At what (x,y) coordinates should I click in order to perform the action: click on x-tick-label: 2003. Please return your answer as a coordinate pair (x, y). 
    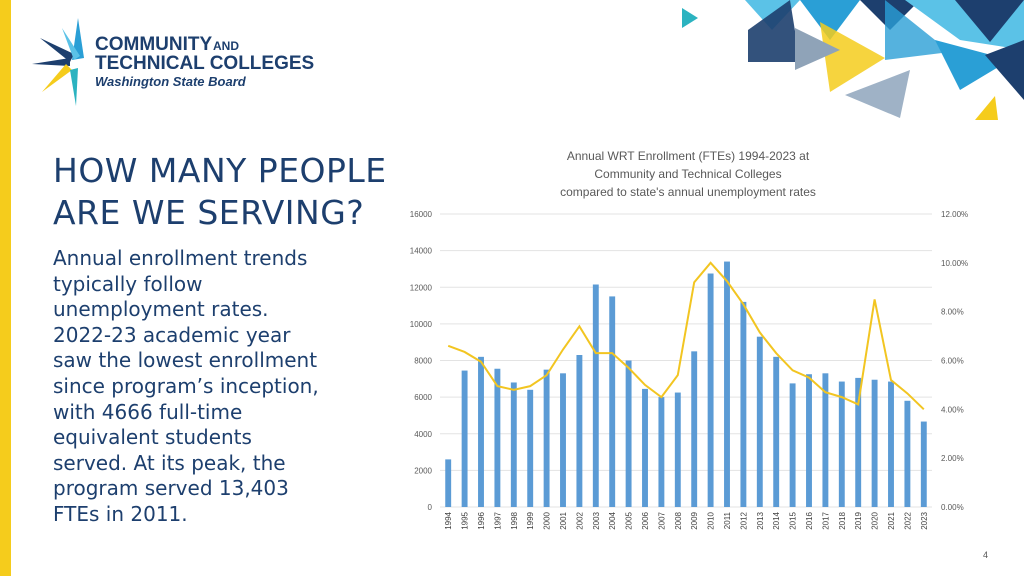
    Looking at the image, I should click on (596, 520).